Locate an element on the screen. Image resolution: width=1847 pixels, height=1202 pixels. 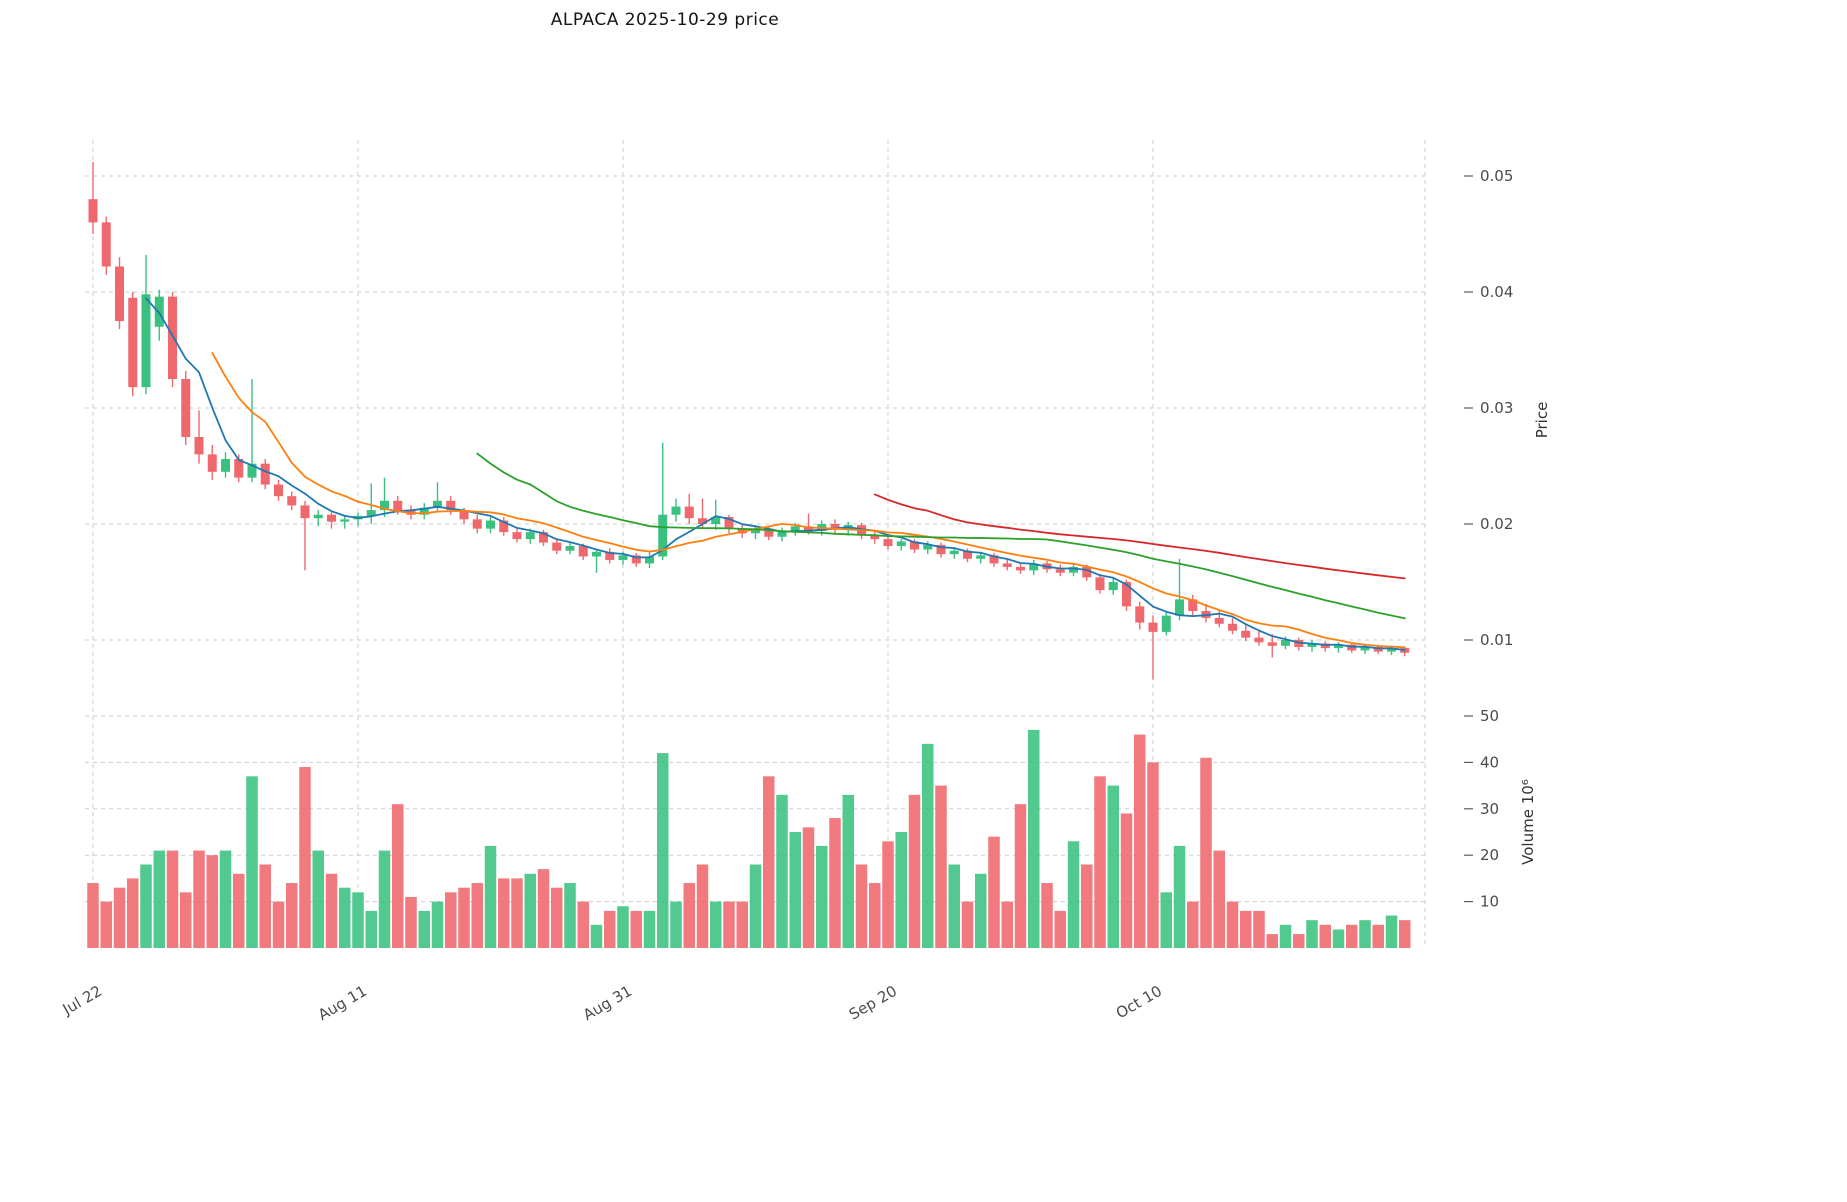
price-axis-label: Price is located at coordinates (1542, 420).